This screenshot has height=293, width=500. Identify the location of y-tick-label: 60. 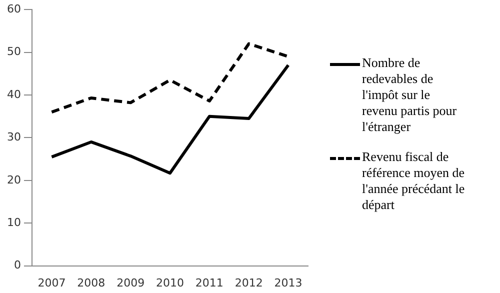
(13, 9).